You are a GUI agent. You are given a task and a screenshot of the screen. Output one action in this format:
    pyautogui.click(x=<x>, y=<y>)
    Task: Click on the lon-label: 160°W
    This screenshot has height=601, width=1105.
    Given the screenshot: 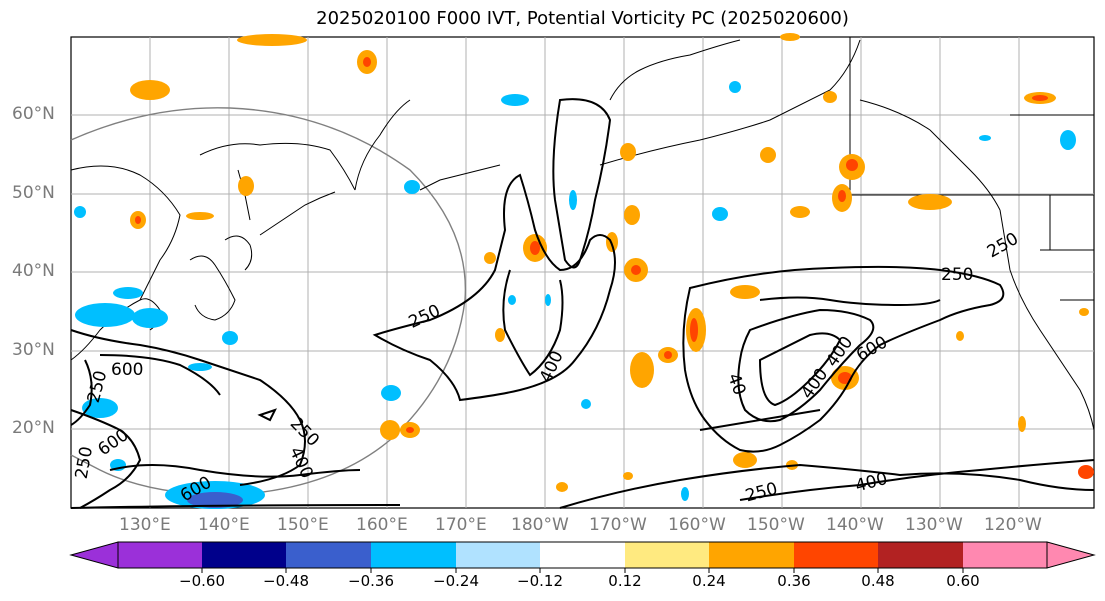 What is the action you would take?
    pyautogui.click(x=697, y=525)
    